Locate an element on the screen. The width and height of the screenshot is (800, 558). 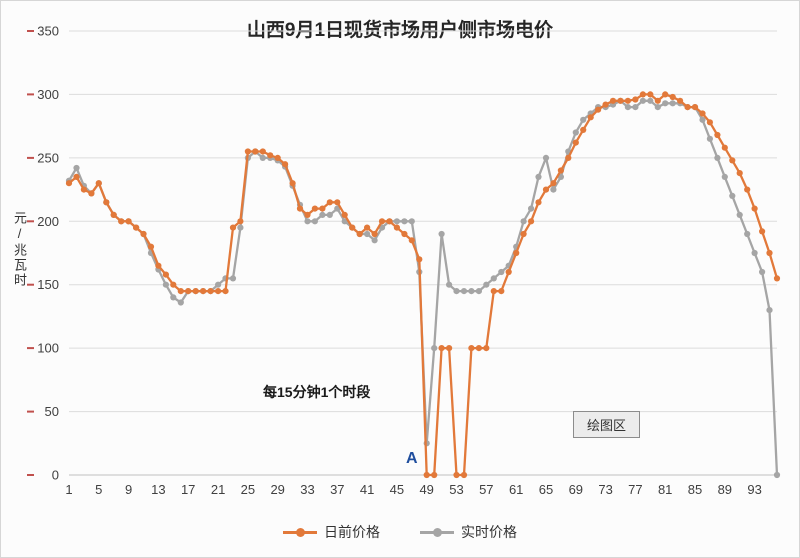
svg-text: 300 is located at coordinates (48, 94).